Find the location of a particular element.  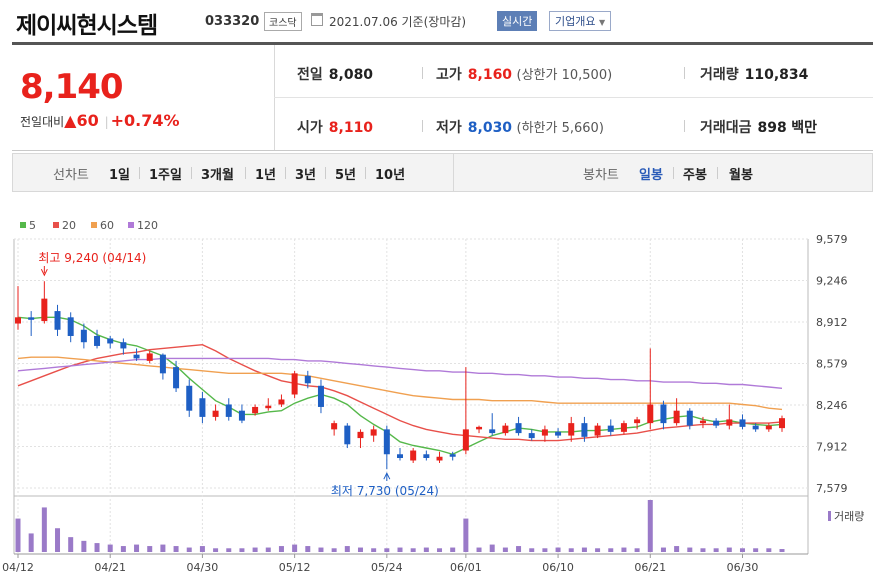

period-10y: 10년 is located at coordinates (390, 175).